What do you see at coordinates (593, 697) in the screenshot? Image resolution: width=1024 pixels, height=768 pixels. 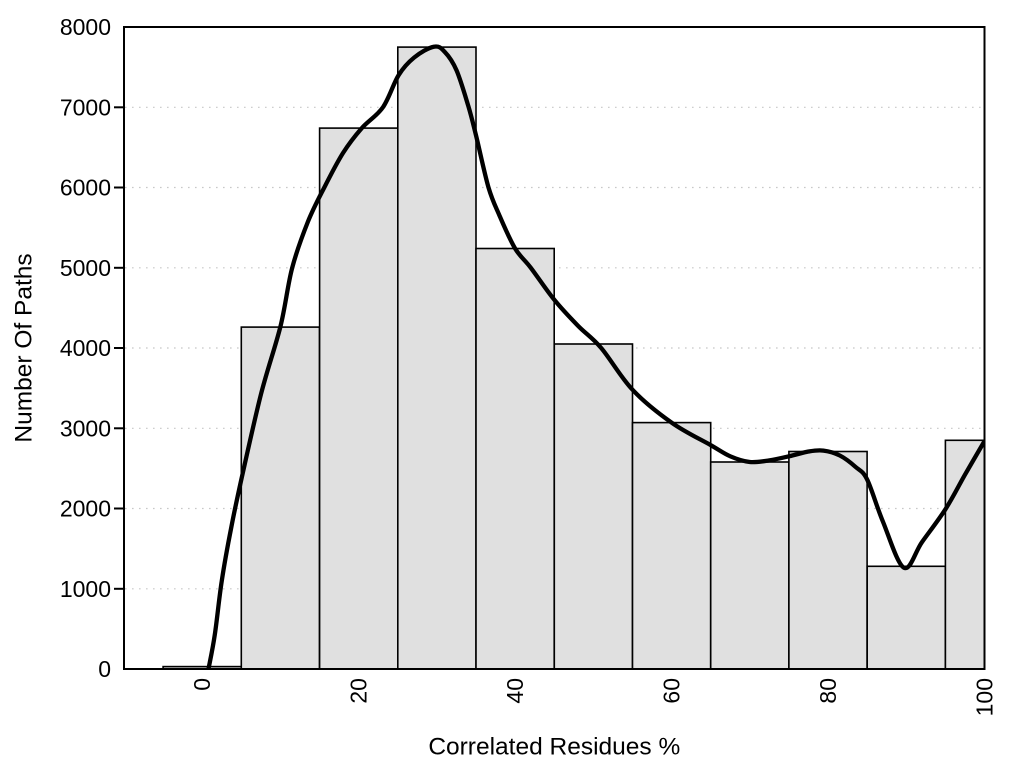 I see `x-tick-labels: 0 20 40 60 80 100` at bounding box center [593, 697].